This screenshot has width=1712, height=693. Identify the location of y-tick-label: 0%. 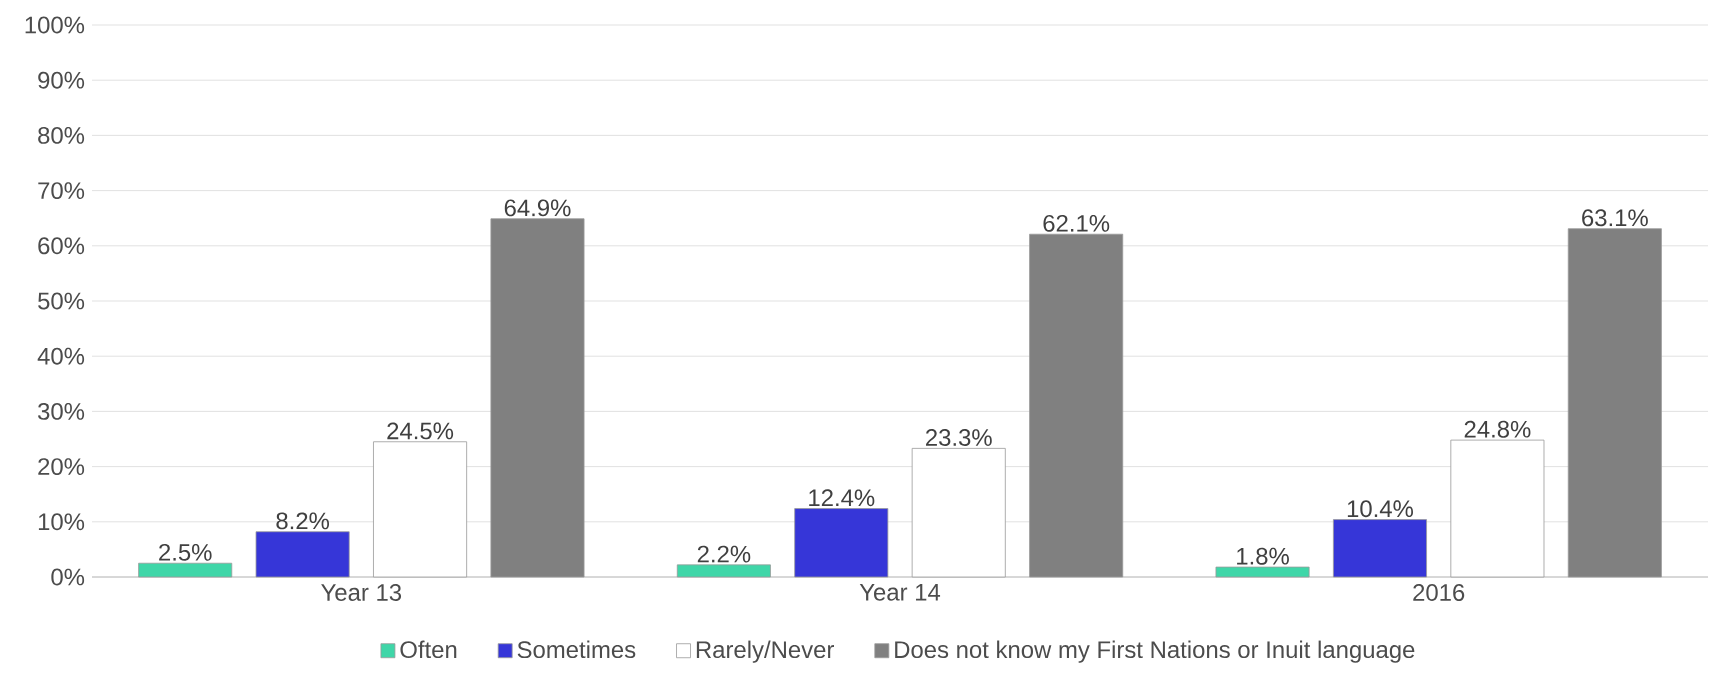
(68, 577).